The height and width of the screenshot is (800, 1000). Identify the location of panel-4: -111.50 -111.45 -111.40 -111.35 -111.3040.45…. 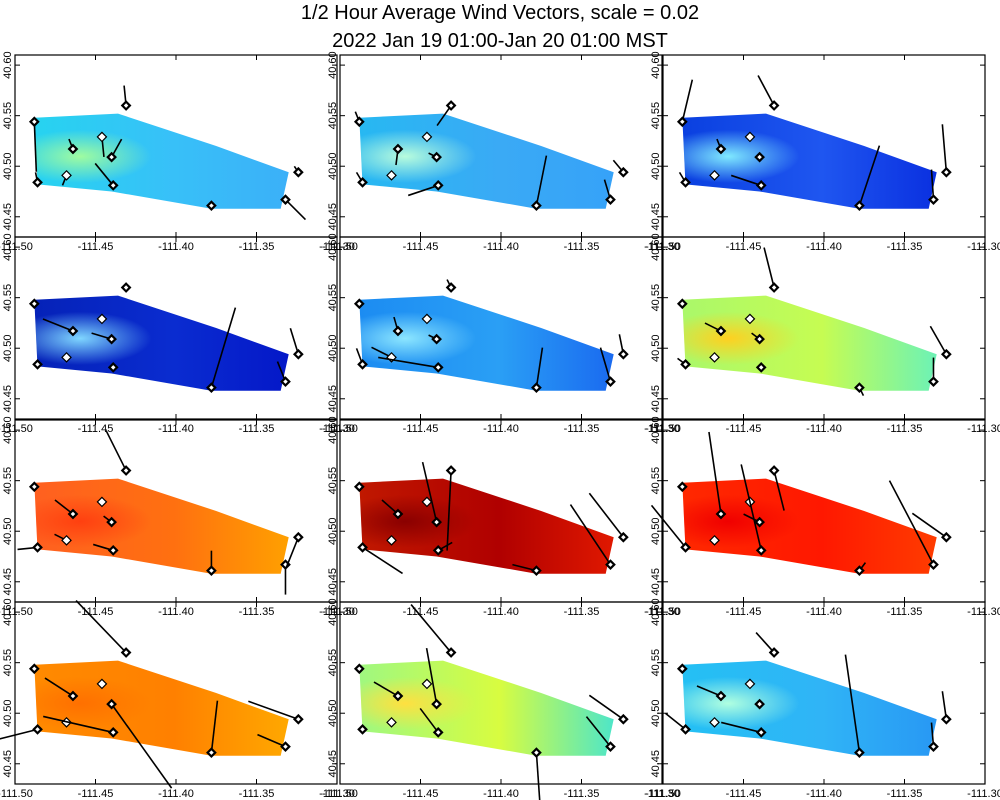
(177, 334).